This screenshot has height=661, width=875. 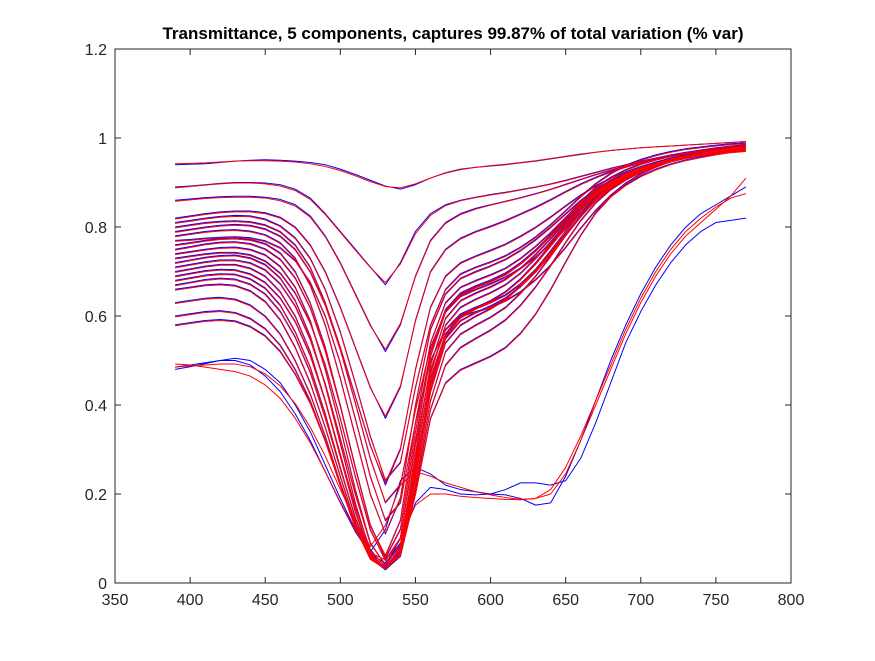 I want to click on y-tick-label: 0.8, so click(x=96, y=228).